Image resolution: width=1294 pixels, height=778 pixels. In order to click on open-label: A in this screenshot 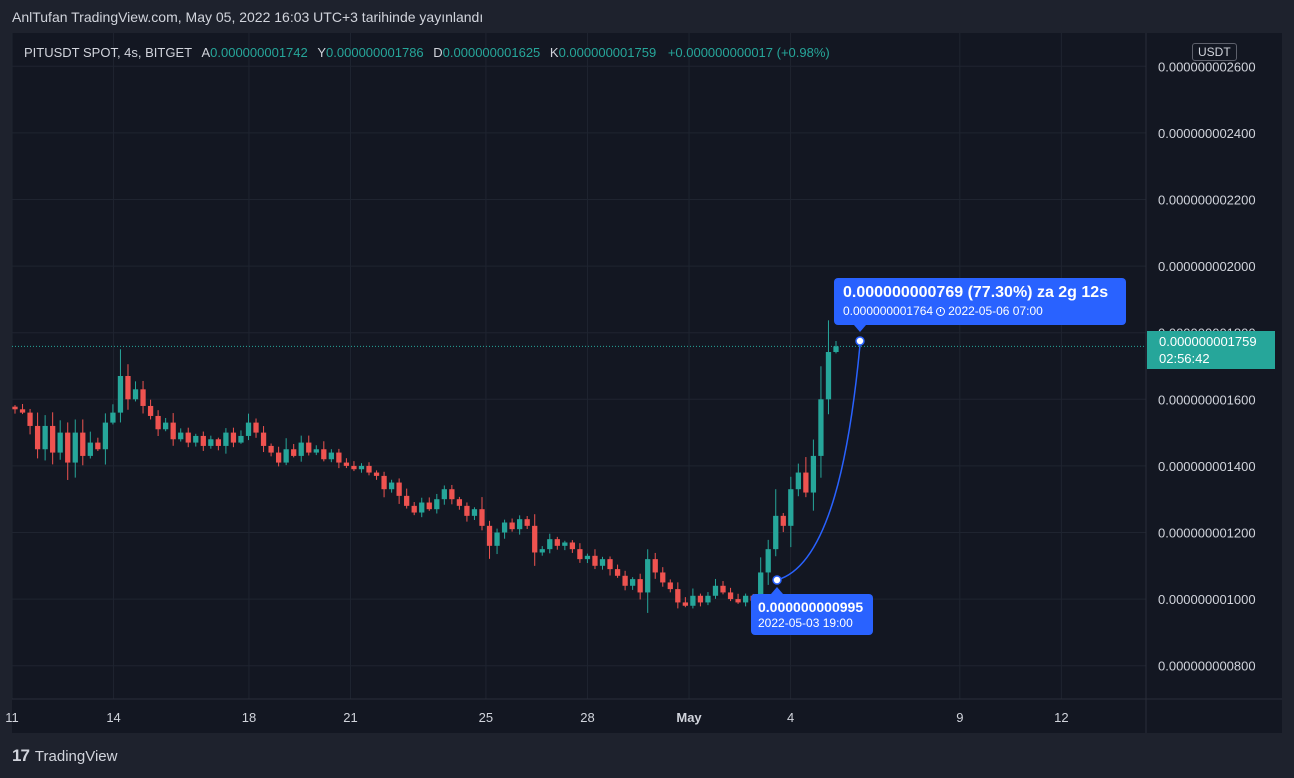, I will do `click(206, 52)`.